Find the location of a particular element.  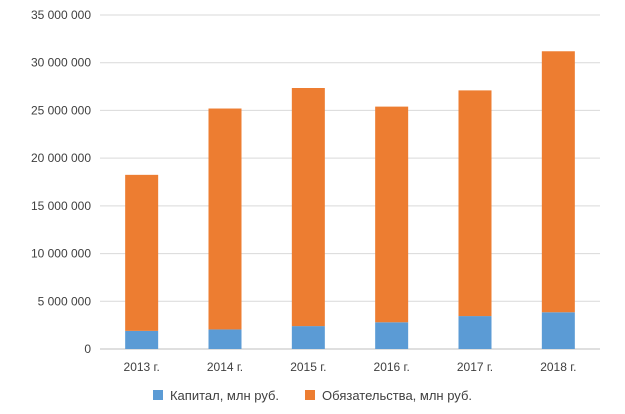

legend-swatch-capital is located at coordinates (157, 395).